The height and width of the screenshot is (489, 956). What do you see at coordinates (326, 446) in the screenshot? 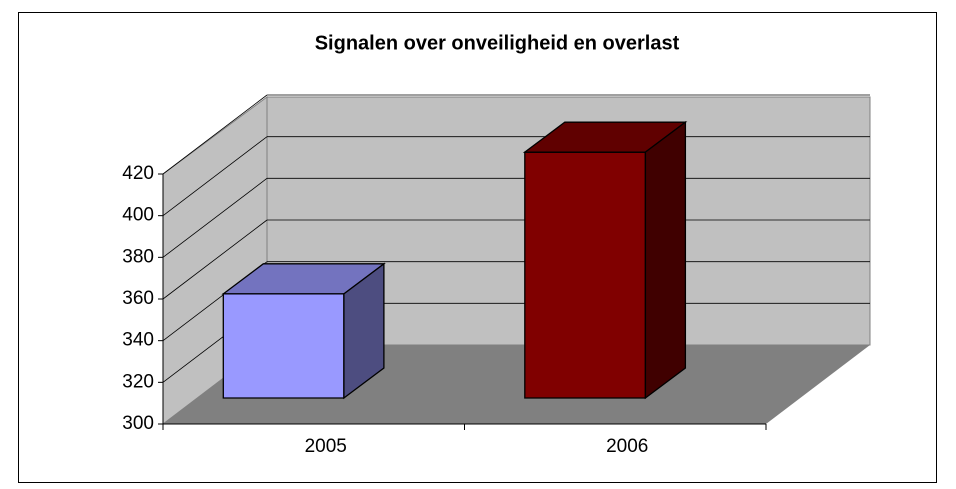
I see `x-tick-label: 2005` at bounding box center [326, 446].